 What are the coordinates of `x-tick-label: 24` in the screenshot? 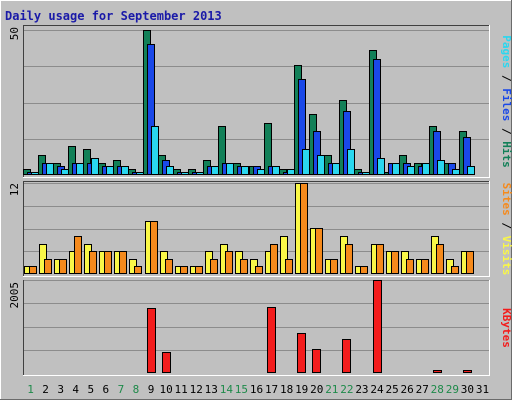 It's located at (377, 389).